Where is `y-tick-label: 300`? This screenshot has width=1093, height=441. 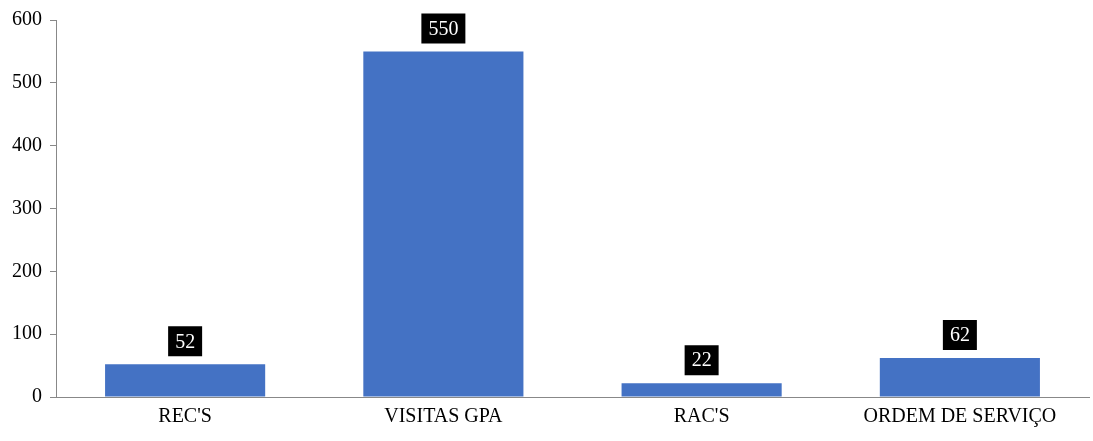
y-tick-label: 300 is located at coordinates (27, 206).